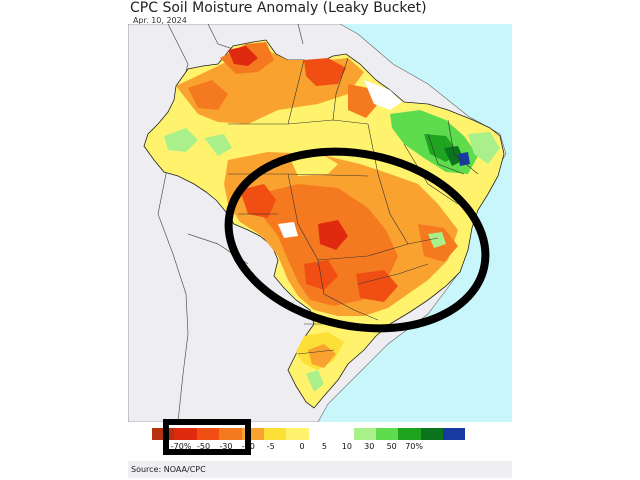 Image resolution: width=640 pixels, height=480 pixels. Describe the element at coordinates (414, 446) in the screenshot. I see `legend-tick-label: 70%` at that location.